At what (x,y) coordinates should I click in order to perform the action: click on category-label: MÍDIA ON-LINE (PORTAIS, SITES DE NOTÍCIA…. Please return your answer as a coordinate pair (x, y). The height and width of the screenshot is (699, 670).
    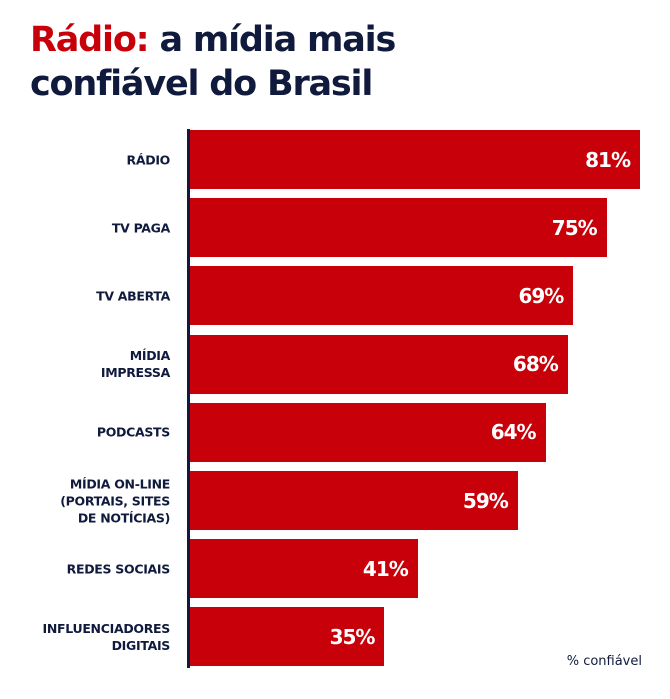
    Looking at the image, I should click on (115, 500).